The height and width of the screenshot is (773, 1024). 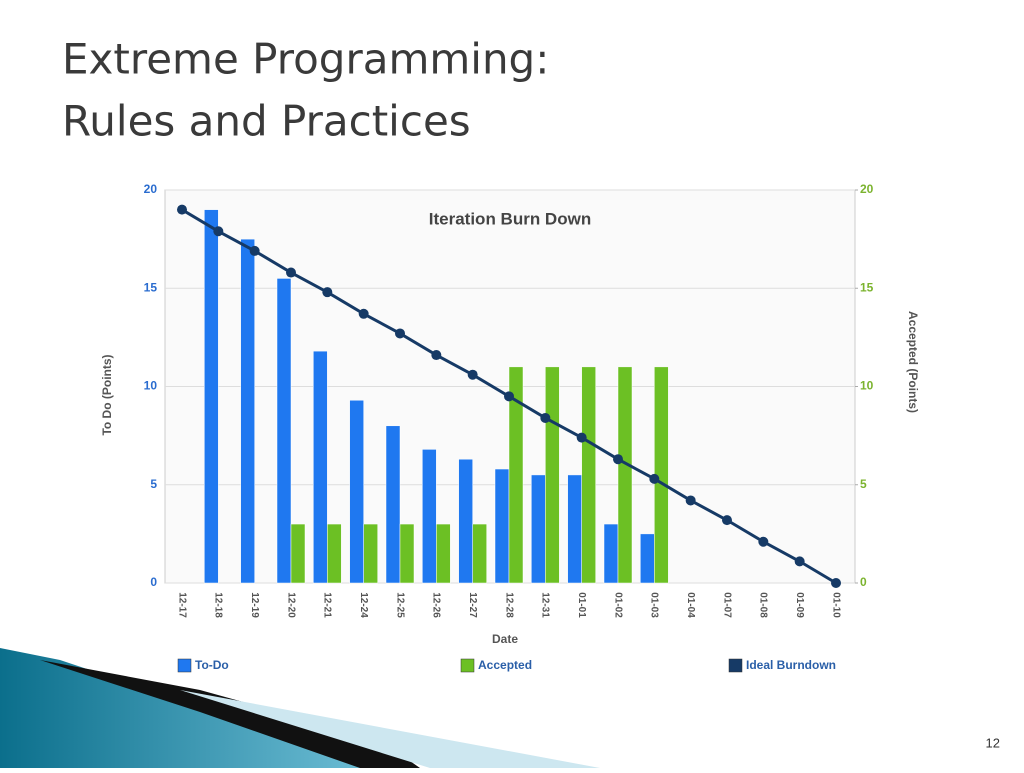 I want to click on legend-label: To-Do, so click(x=212, y=665).